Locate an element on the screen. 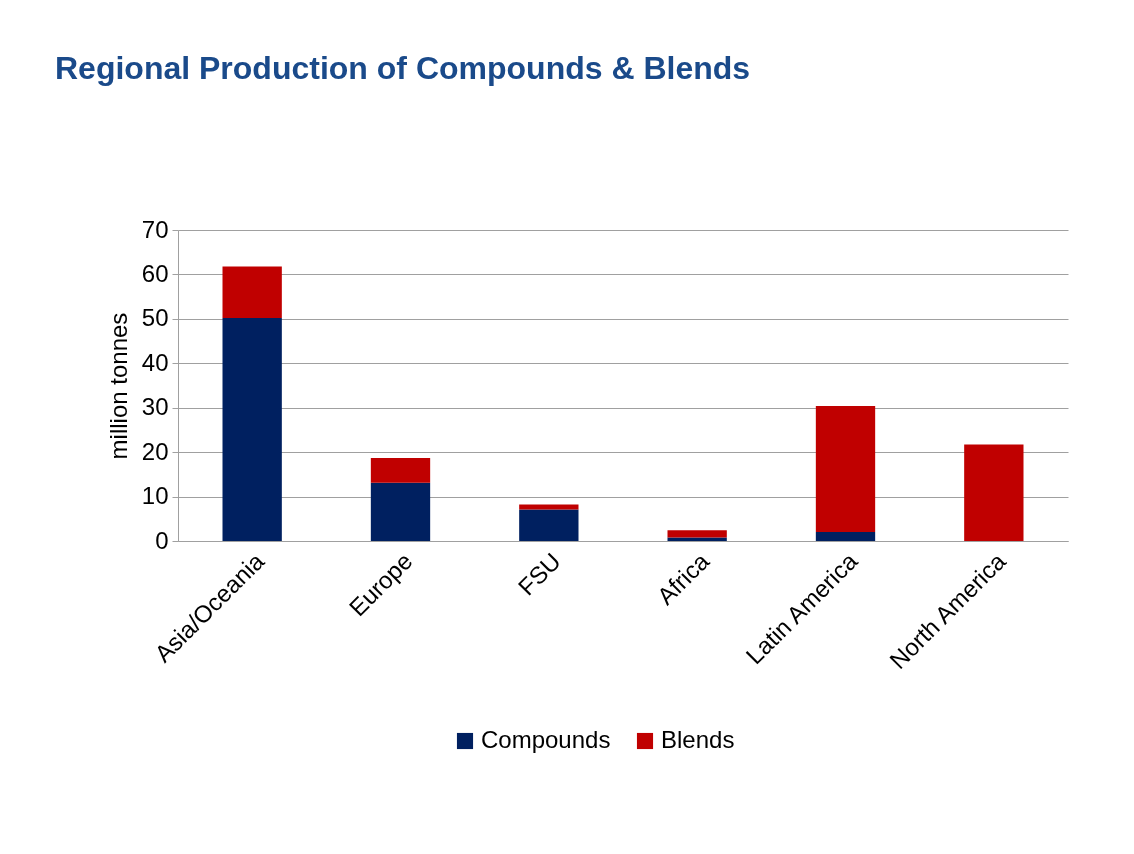 Image resolution: width=1134 pixels, height=854 pixels. y-tick-label: 70 is located at coordinates (155, 229).